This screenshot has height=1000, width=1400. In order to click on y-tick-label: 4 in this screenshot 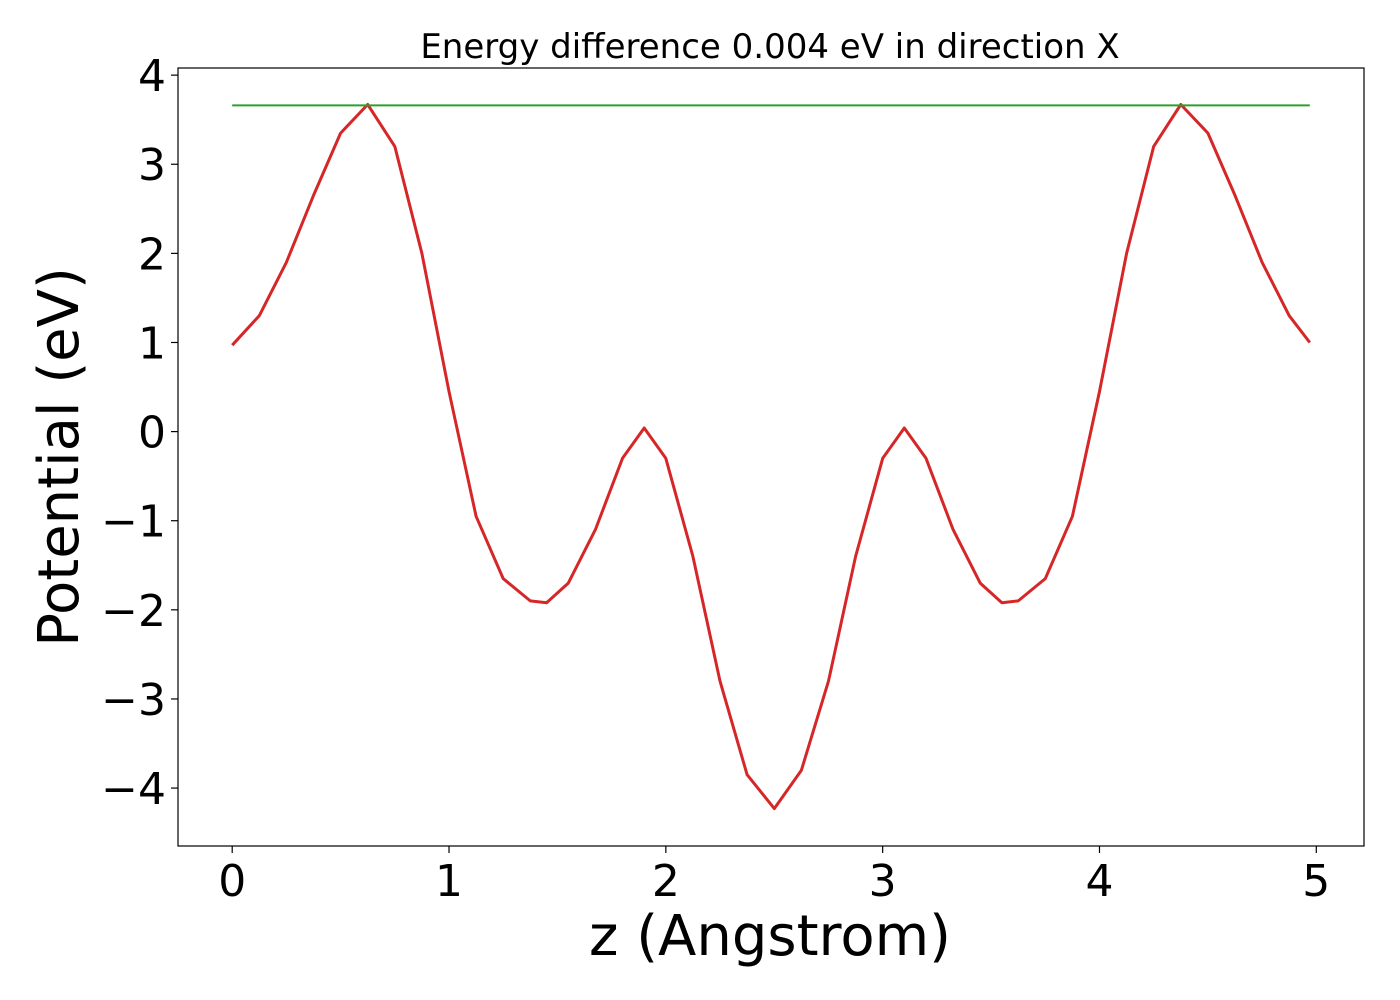, I will do `click(152, 76)`.